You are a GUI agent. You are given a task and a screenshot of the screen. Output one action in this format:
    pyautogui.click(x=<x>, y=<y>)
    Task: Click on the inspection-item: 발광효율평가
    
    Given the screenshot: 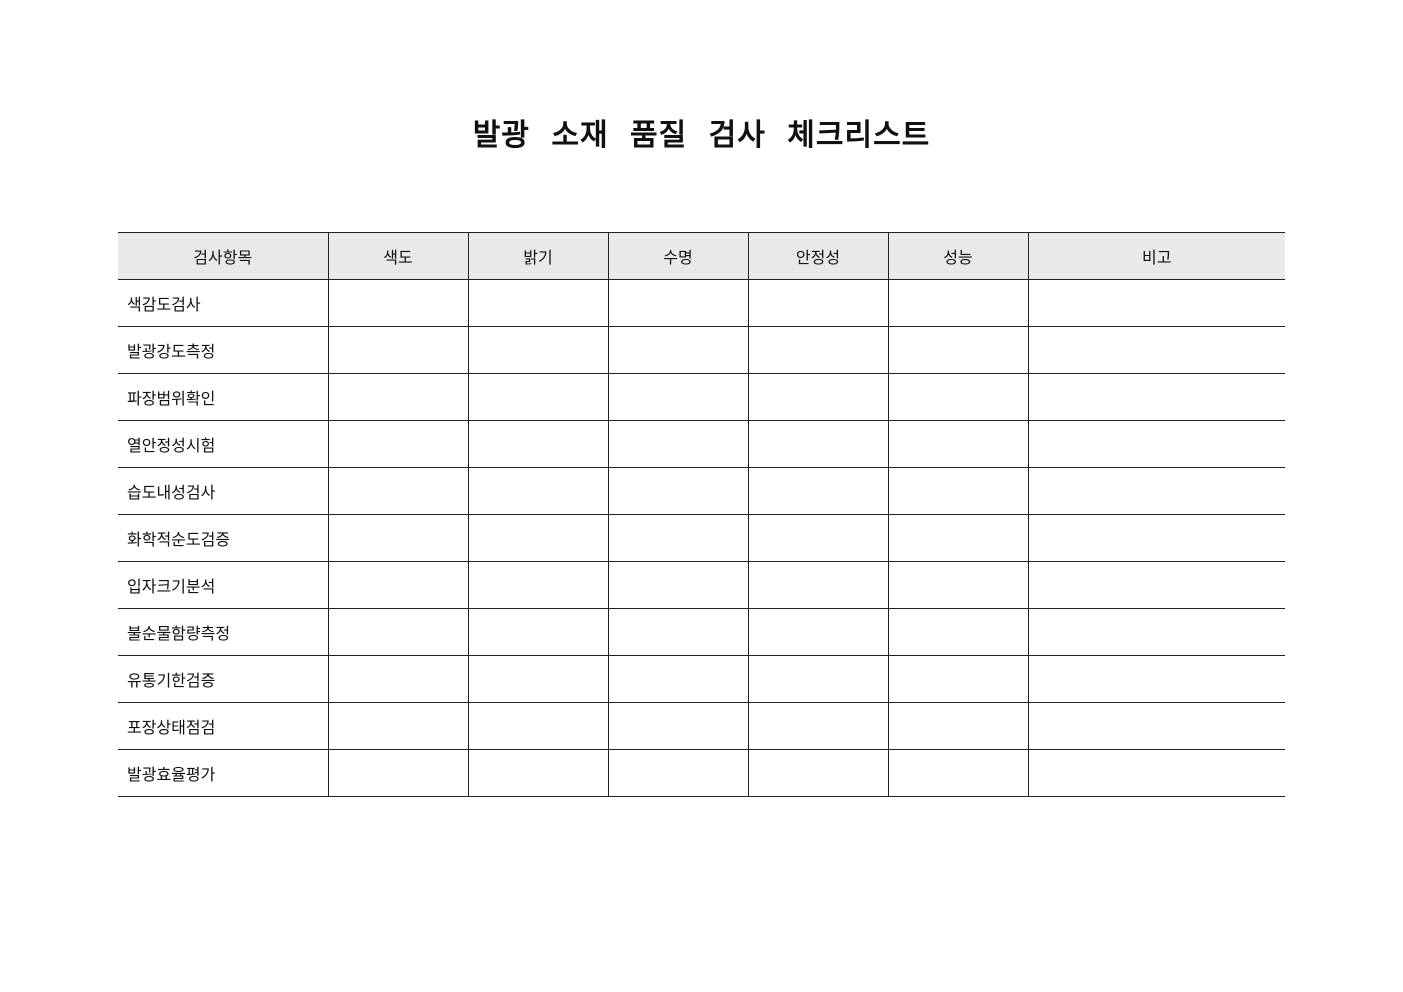 What is the action you would take?
    pyautogui.click(x=223, y=773)
    